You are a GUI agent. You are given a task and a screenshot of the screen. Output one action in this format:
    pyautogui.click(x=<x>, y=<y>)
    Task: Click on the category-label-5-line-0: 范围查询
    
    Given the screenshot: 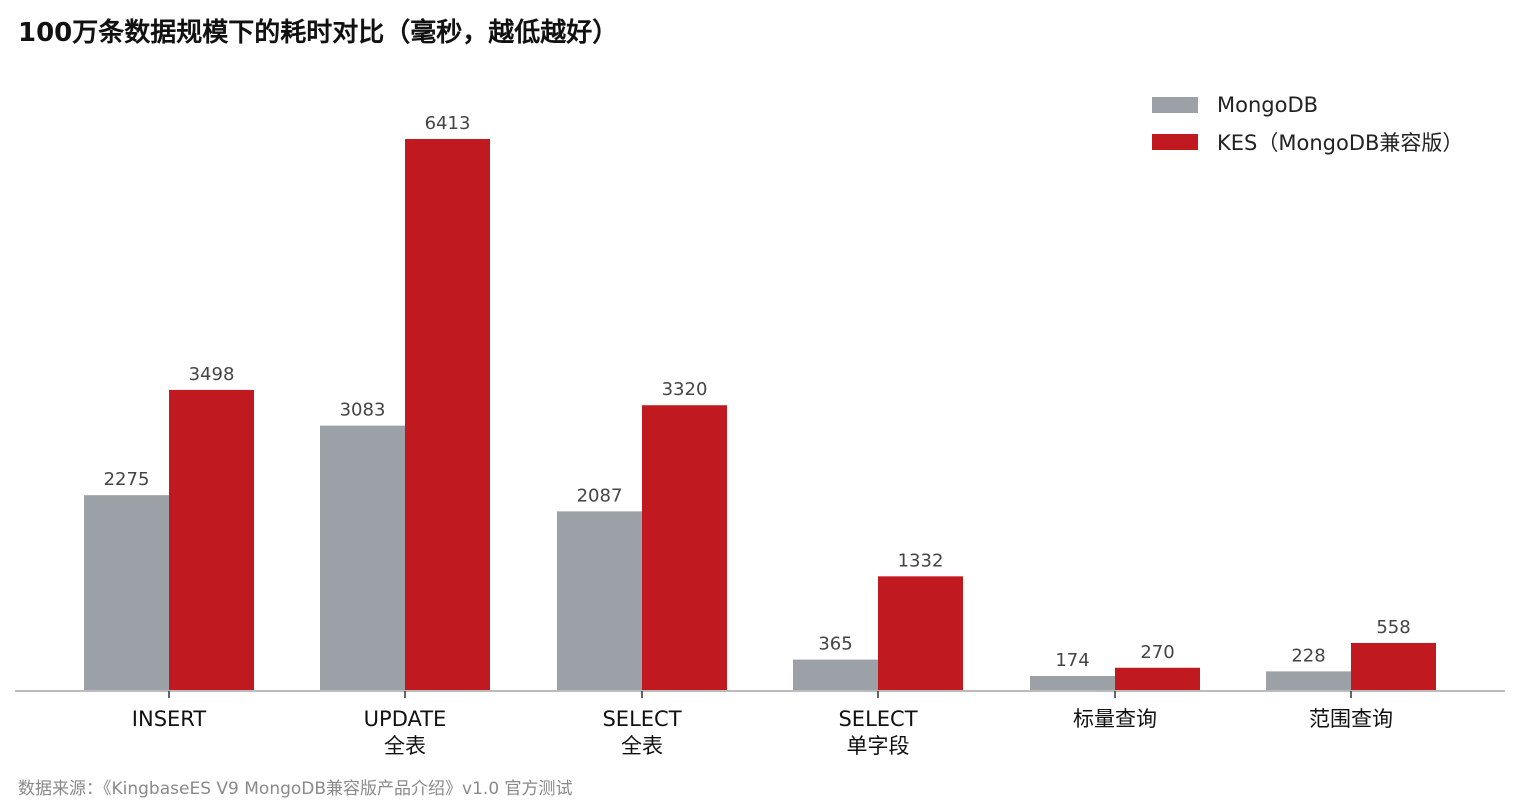 What is the action you would take?
    pyautogui.click(x=1351, y=719)
    